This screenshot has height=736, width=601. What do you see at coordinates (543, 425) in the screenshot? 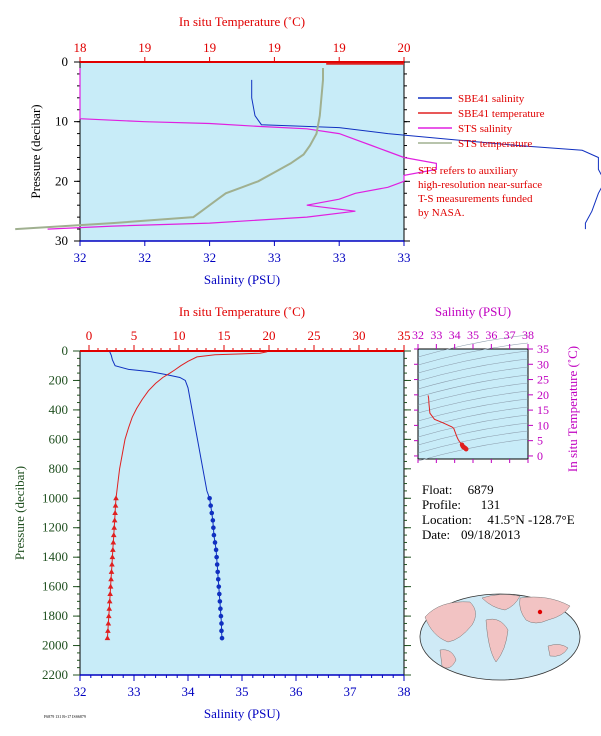
I see `ts-temp-tick-label: 10` at bounding box center [543, 425].